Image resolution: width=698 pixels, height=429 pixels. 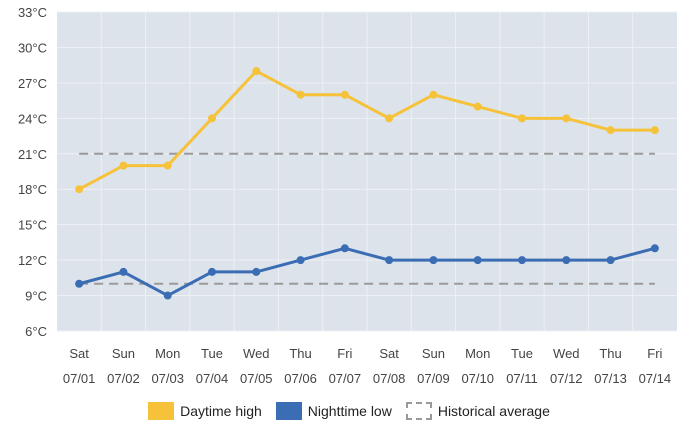 I want to click on y-tick-label: 30°C, so click(x=32, y=47).